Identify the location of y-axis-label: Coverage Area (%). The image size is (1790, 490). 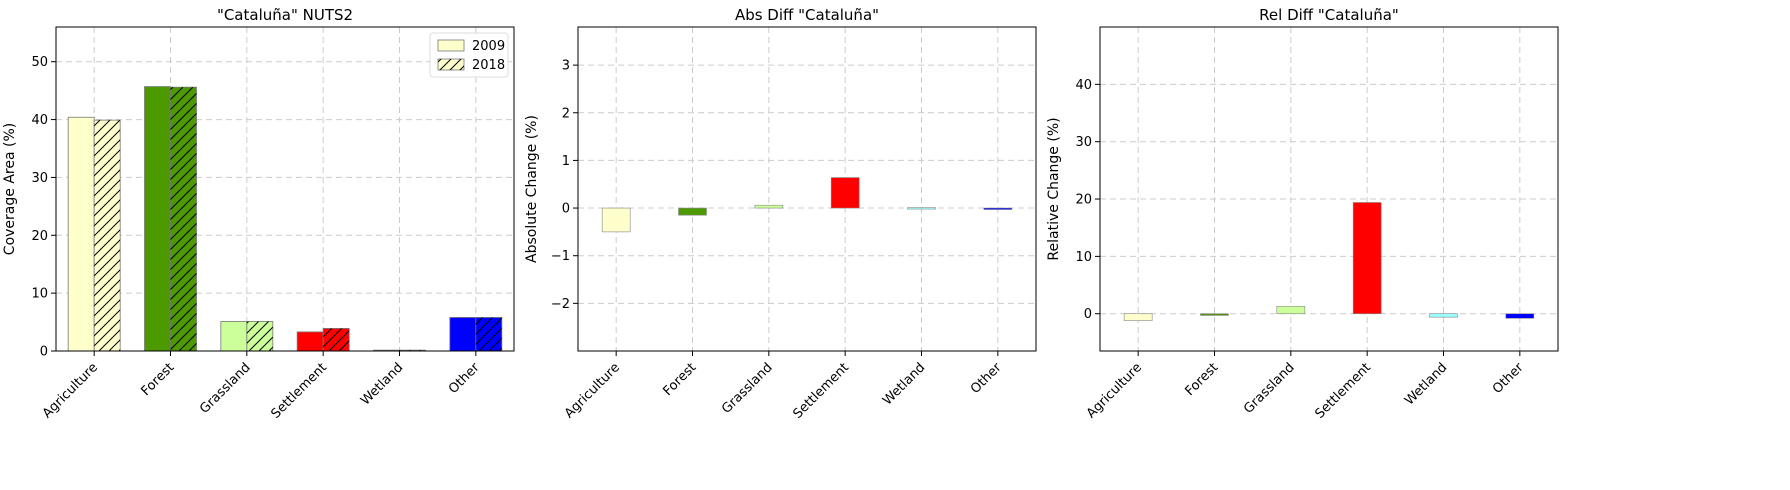
(10, 189).